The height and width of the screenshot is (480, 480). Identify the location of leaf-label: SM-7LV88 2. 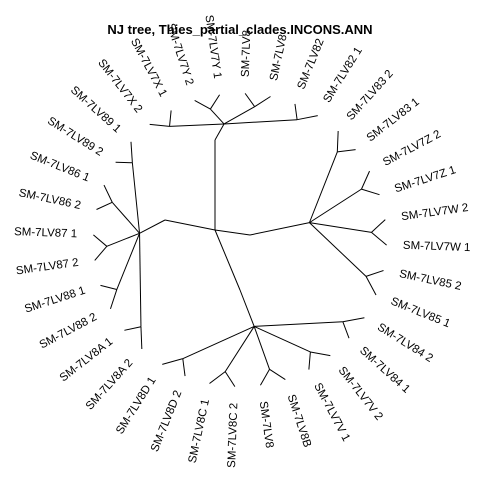
(68, 331).